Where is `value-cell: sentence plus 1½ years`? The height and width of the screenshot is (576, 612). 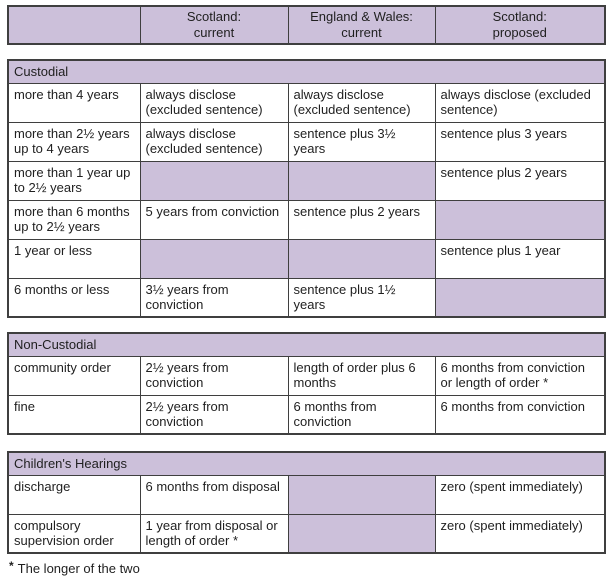
value-cell: sentence plus 1½ years is located at coordinates (361, 297).